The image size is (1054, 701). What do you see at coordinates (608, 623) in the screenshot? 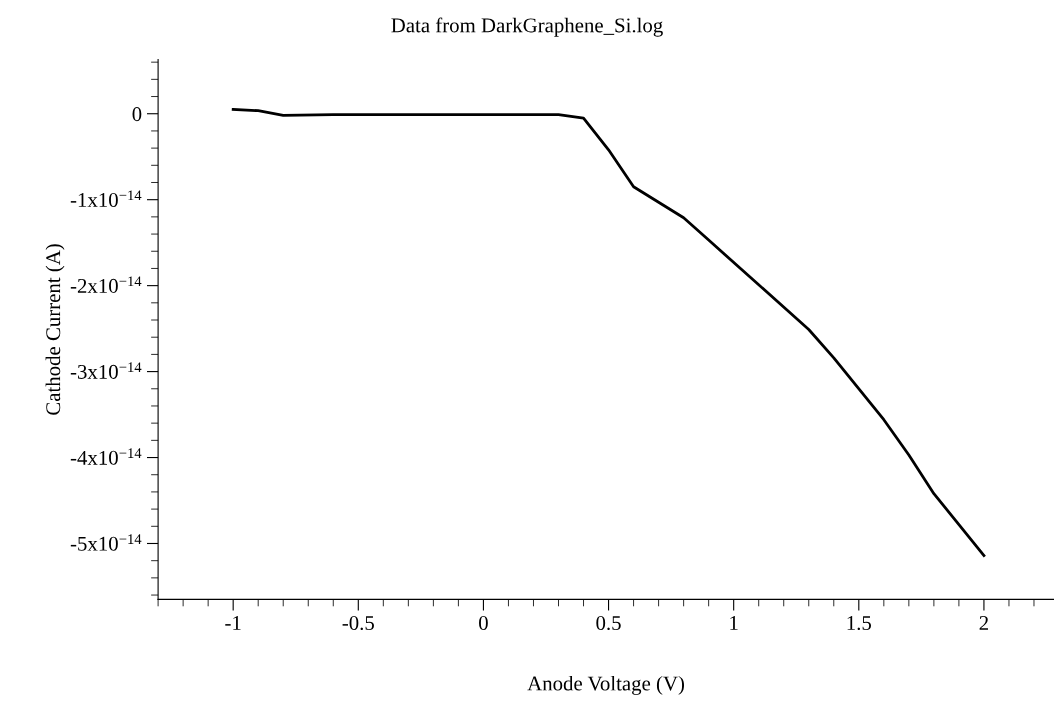
I see `x-tick-label: 0.5` at bounding box center [608, 623].